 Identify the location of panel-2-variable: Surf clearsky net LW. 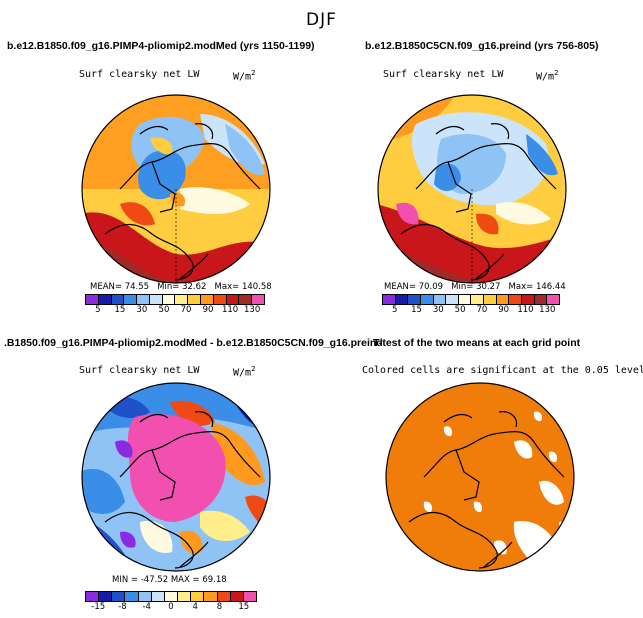
(443, 74).